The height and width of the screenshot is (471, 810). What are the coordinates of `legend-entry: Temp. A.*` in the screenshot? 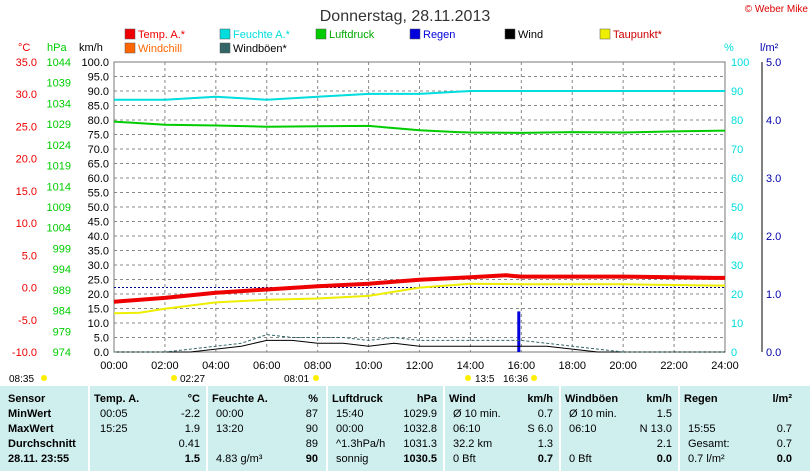 It's located at (162, 35).